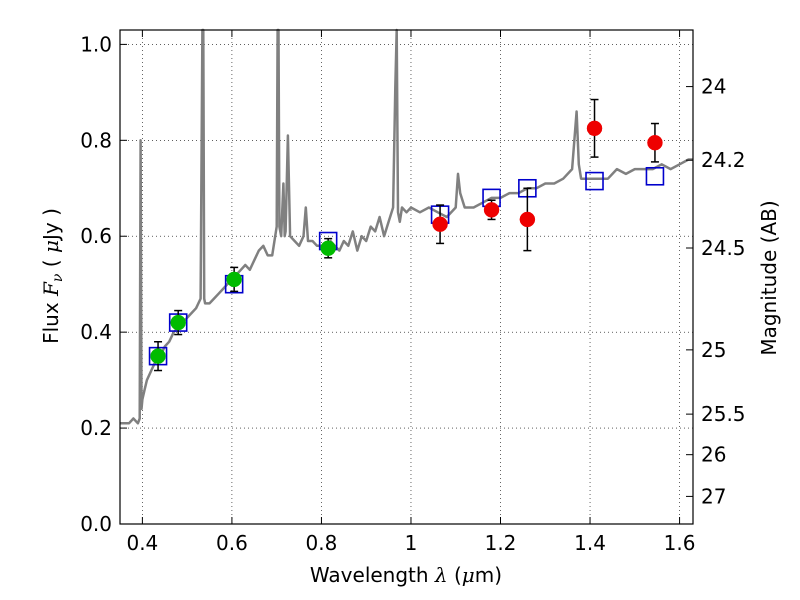 The image size is (800, 600). What do you see at coordinates (713, 350) in the screenshot?
I see `y2-tick-label: 25` at bounding box center [713, 350].